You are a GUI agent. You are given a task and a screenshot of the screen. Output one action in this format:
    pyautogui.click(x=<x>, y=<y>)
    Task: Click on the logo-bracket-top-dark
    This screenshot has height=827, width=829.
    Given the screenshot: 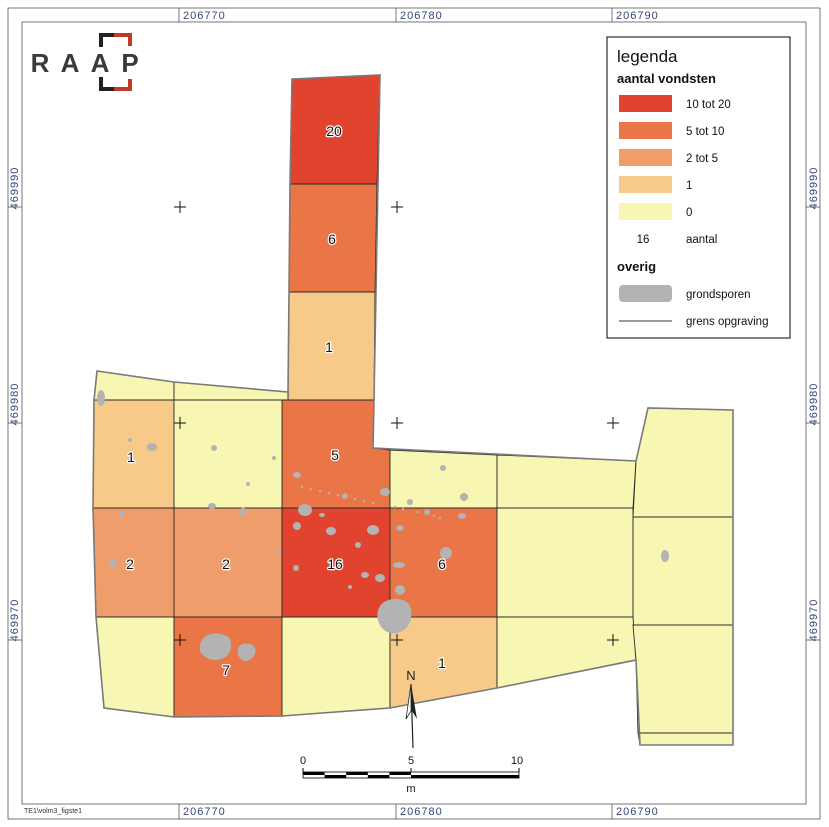 What is the action you would take?
    pyautogui.click(x=106, y=40)
    